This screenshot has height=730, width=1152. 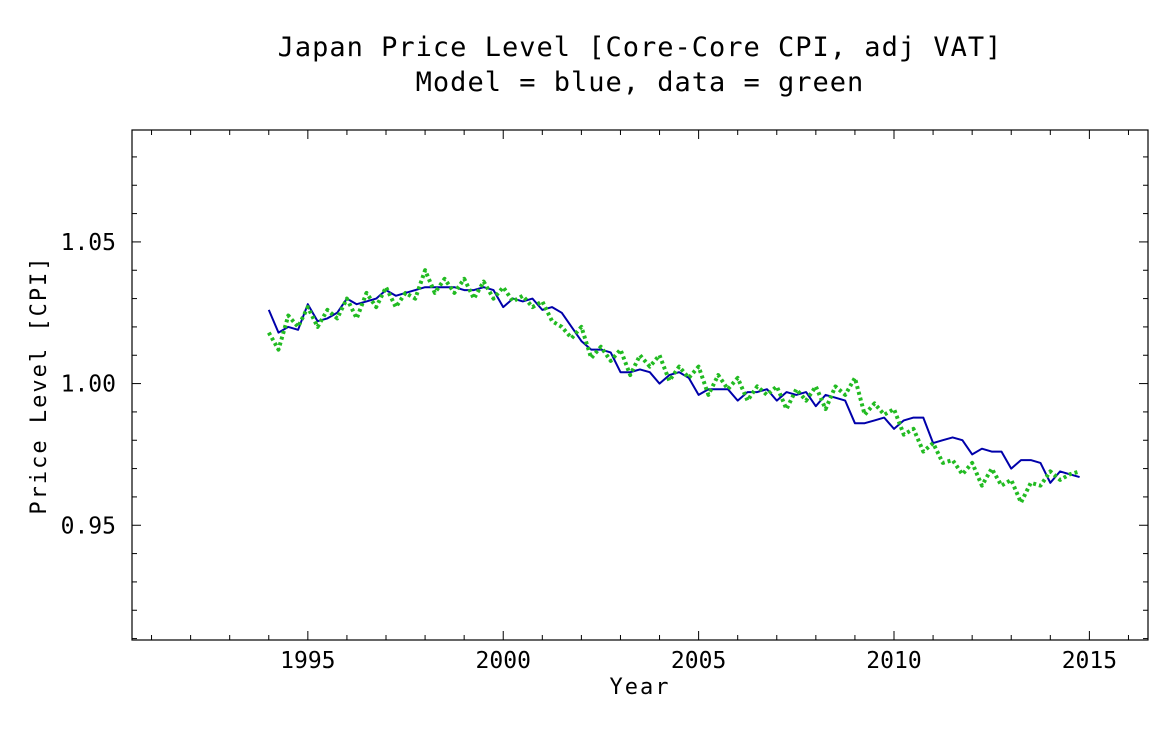 What do you see at coordinates (88, 526) in the screenshot?
I see `y-tick-label: 0.95` at bounding box center [88, 526].